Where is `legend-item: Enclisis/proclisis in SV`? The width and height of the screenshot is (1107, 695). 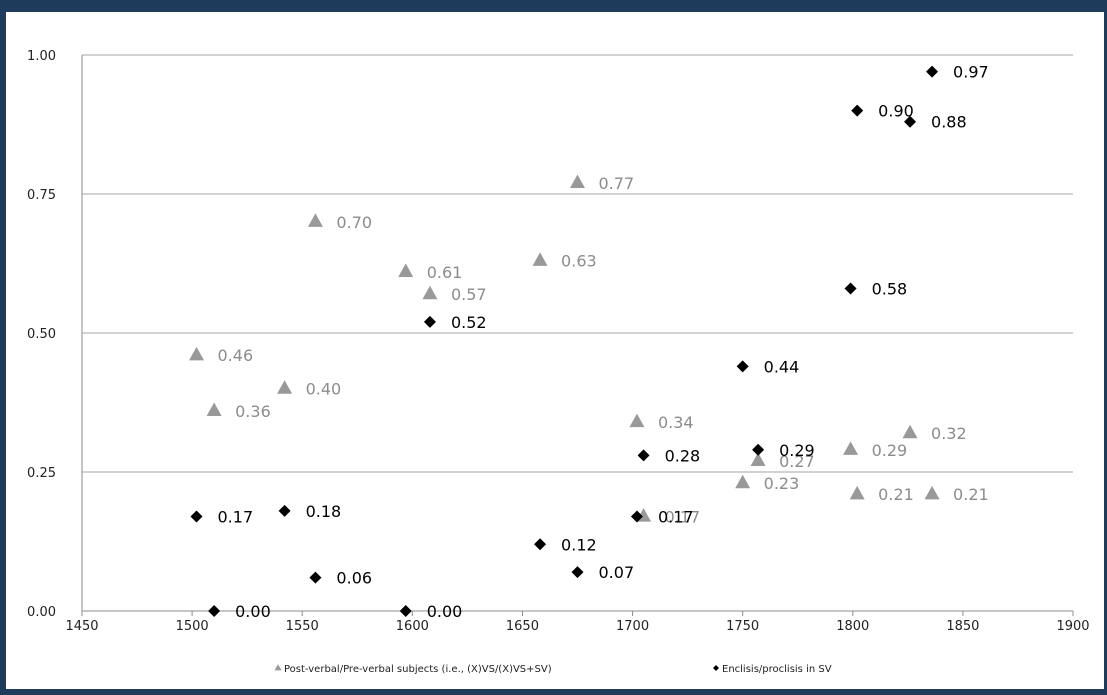
legend-item: Enclisis/proclisis in SV is located at coordinates (777, 669).